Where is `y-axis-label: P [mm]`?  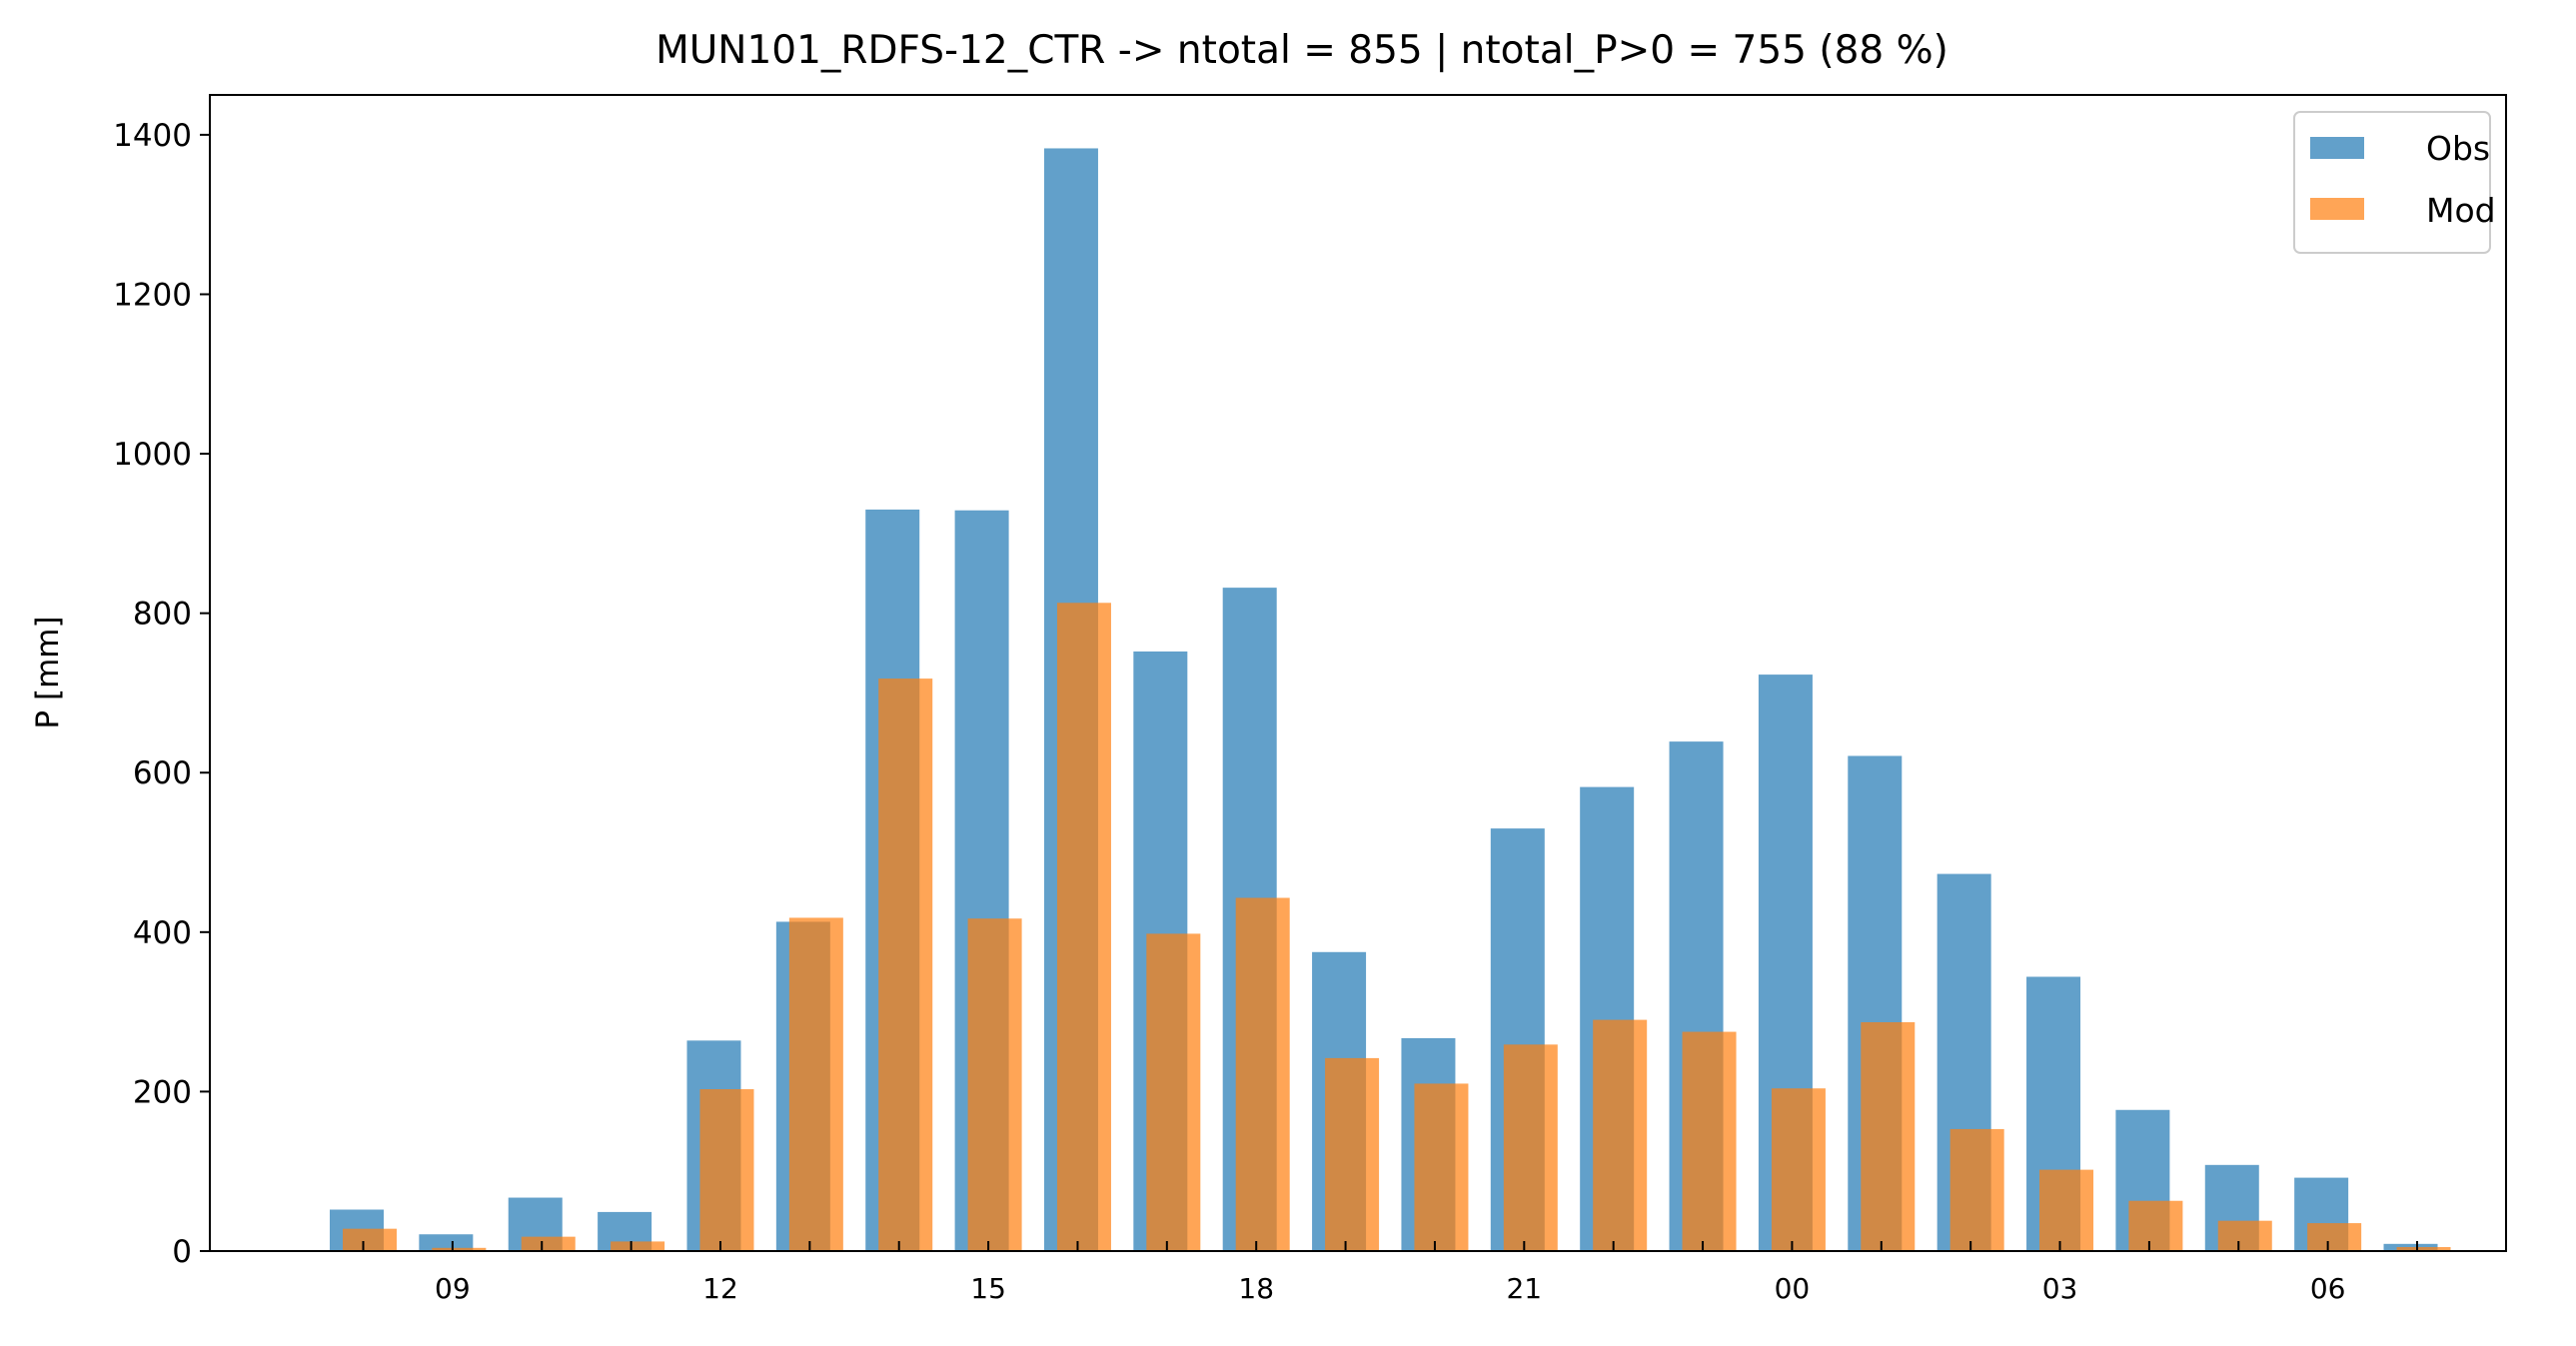
y-axis-label: P [mm] is located at coordinates (48, 672).